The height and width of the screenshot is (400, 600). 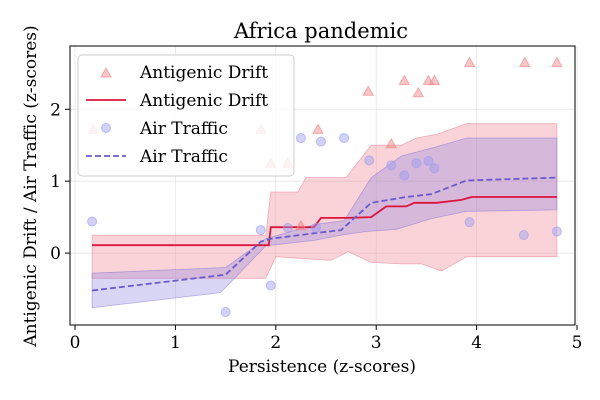 I want to click on y-axis-ticks: 0 1 2, so click(x=60, y=182).